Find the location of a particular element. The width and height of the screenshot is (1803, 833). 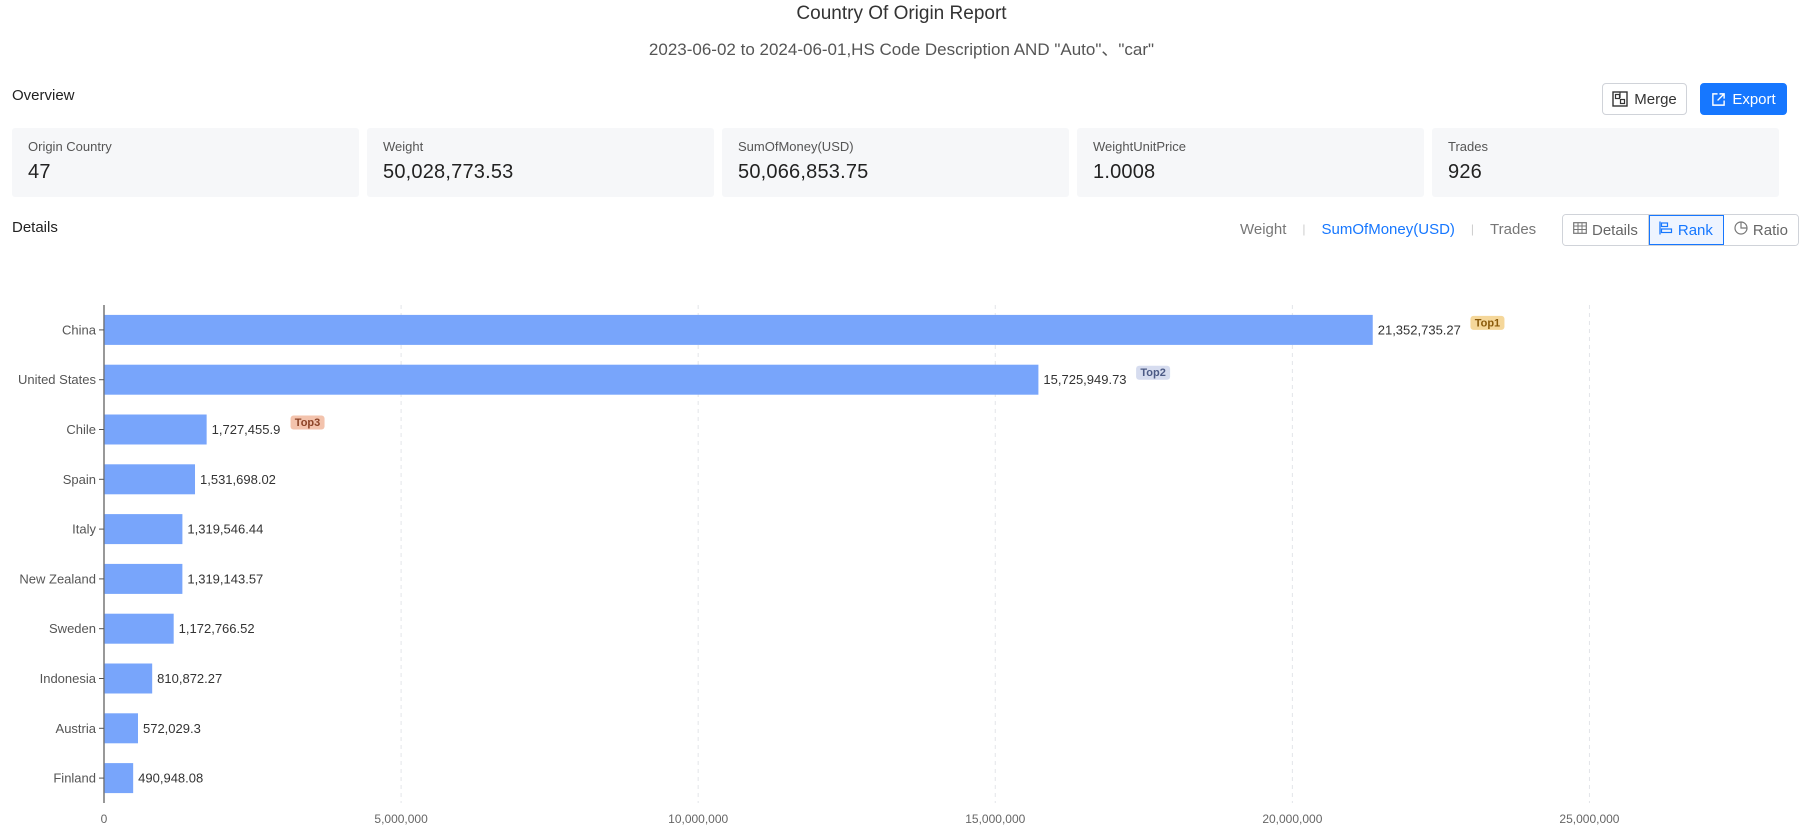

rank-badge-label: Top3 is located at coordinates (307, 423).